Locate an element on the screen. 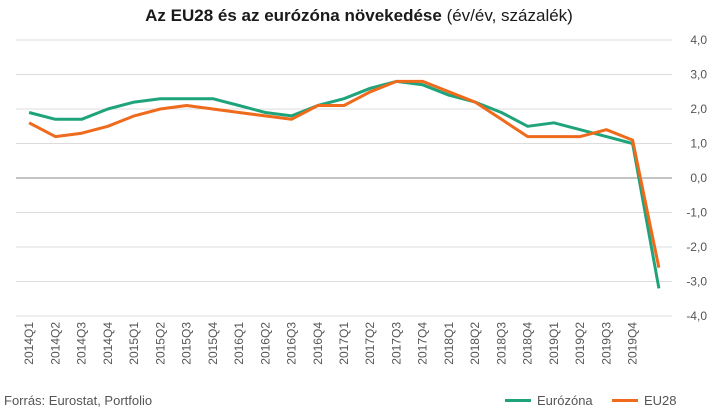 The width and height of the screenshot is (718, 415). x-tick-label: 2017Q1 is located at coordinates (344, 343).